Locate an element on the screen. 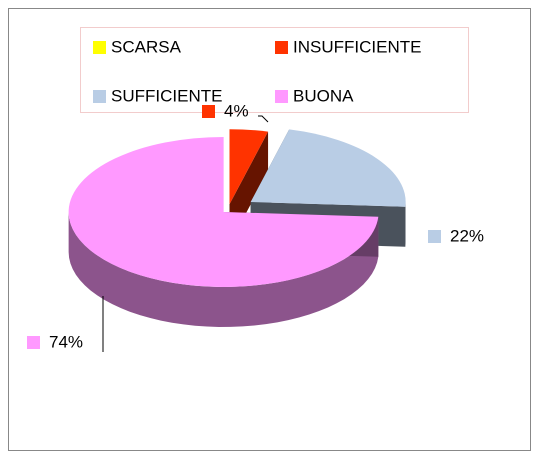 The image size is (540, 464). legend-label: BUONA is located at coordinates (323, 95).